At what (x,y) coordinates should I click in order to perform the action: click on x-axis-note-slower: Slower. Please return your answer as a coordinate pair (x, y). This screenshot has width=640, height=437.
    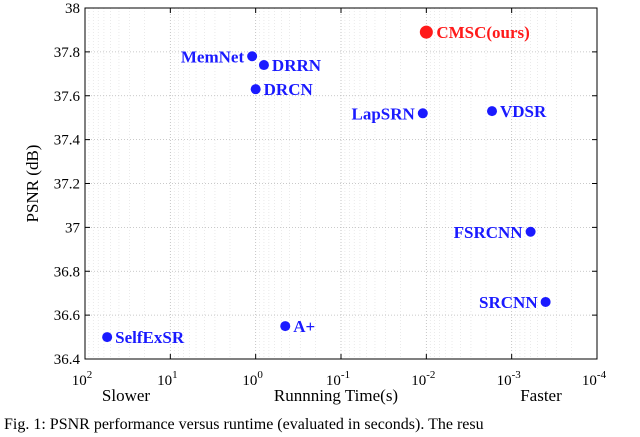
    Looking at the image, I should click on (126, 395).